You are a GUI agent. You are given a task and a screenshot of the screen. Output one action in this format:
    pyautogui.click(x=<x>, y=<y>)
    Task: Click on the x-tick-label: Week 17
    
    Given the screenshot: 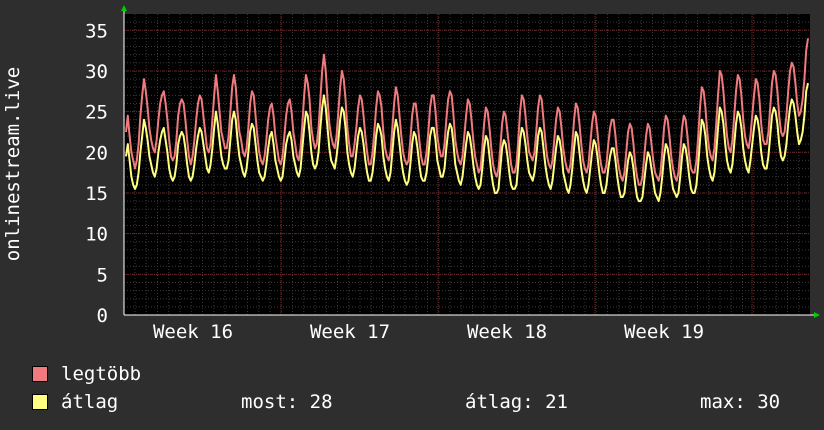 What is the action you would take?
    pyautogui.click(x=350, y=332)
    